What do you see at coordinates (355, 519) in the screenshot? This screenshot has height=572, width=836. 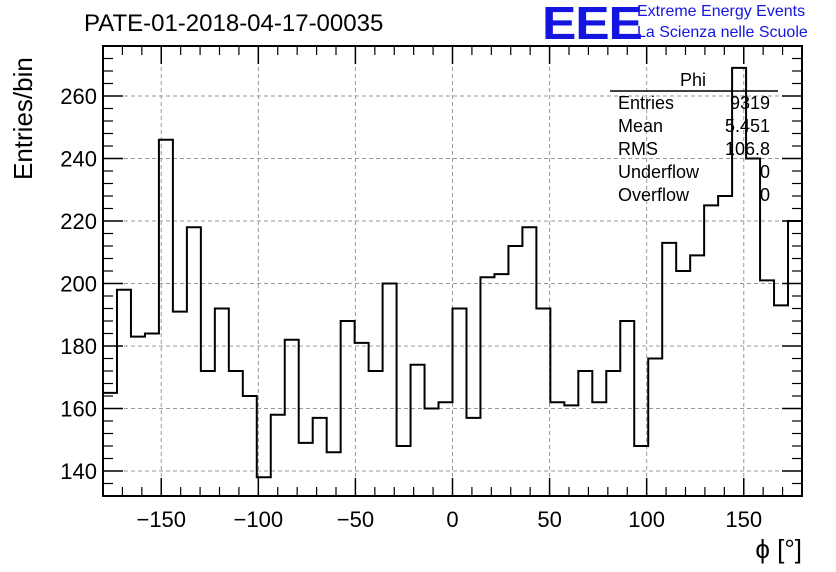 I see `x-tick-label: −50` at bounding box center [355, 519].